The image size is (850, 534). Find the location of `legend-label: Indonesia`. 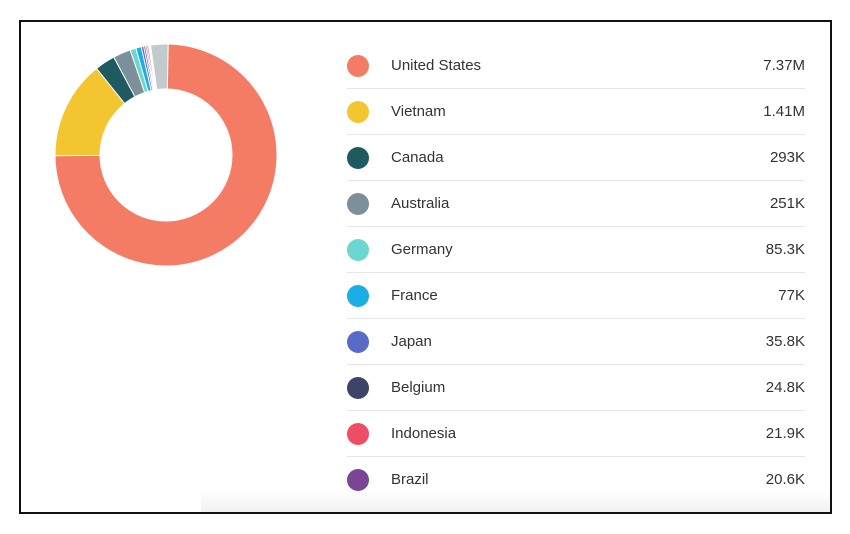

legend-label: Indonesia is located at coordinates (424, 433).